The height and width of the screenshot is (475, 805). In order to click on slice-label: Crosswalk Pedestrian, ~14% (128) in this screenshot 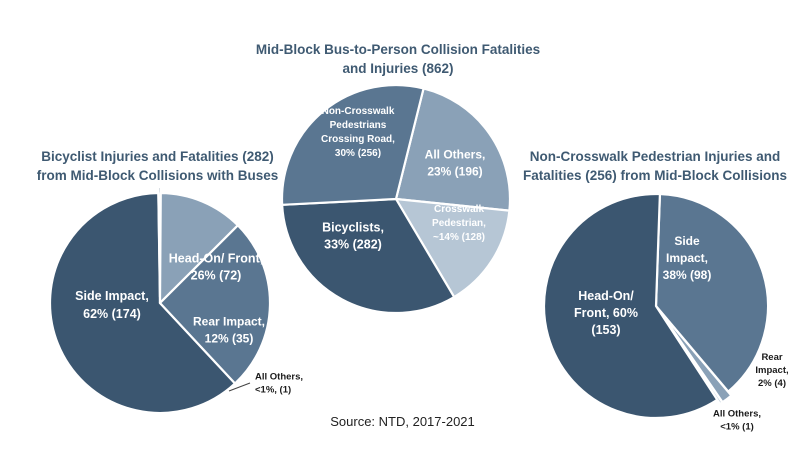, I will do `click(459, 223)`.